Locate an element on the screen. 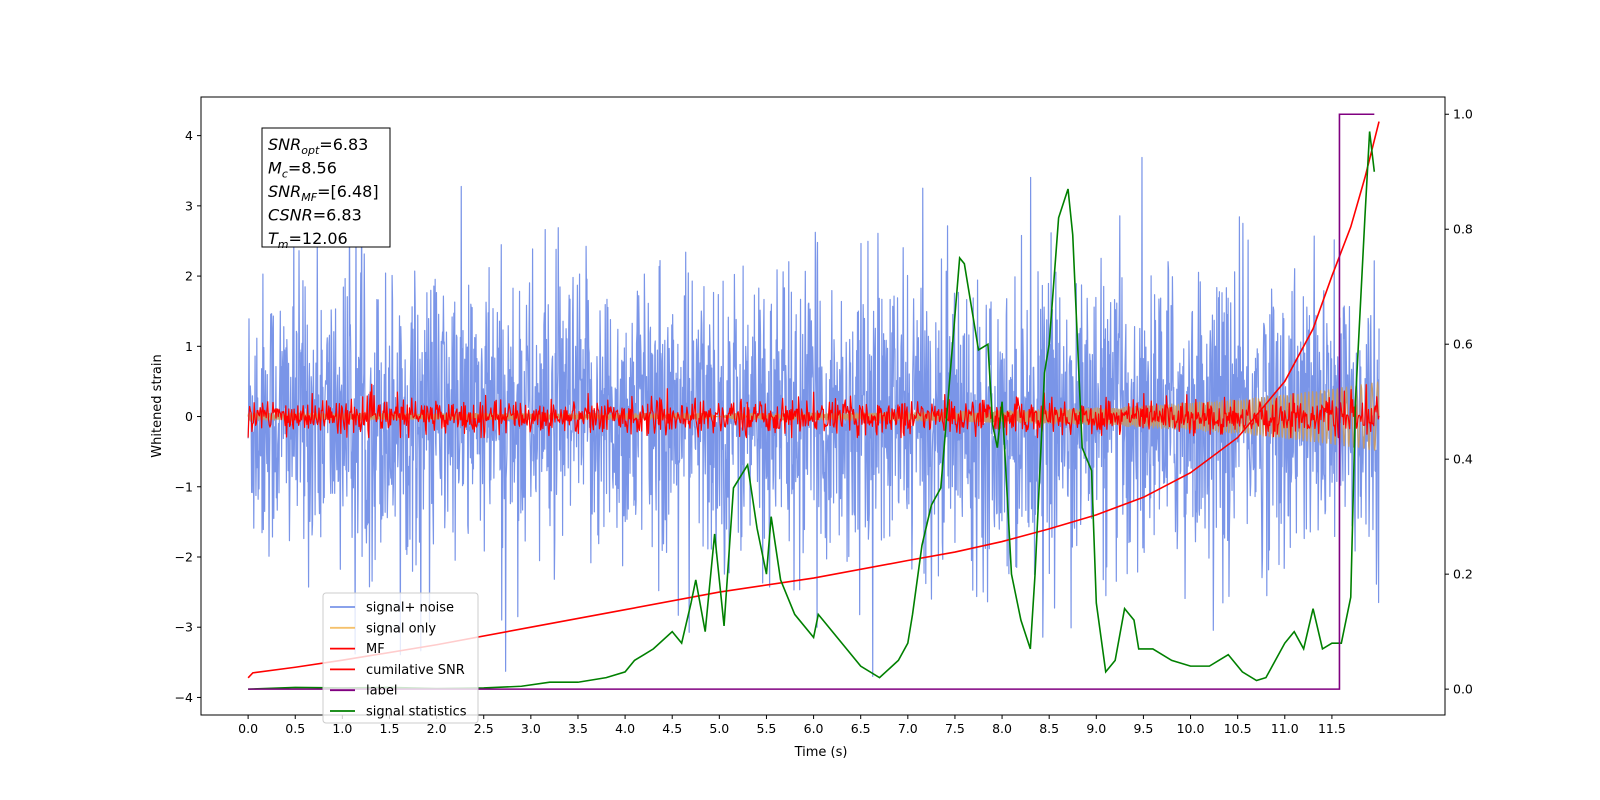 The image size is (1600, 800). x-tick-label: 1.0 is located at coordinates (342, 728).